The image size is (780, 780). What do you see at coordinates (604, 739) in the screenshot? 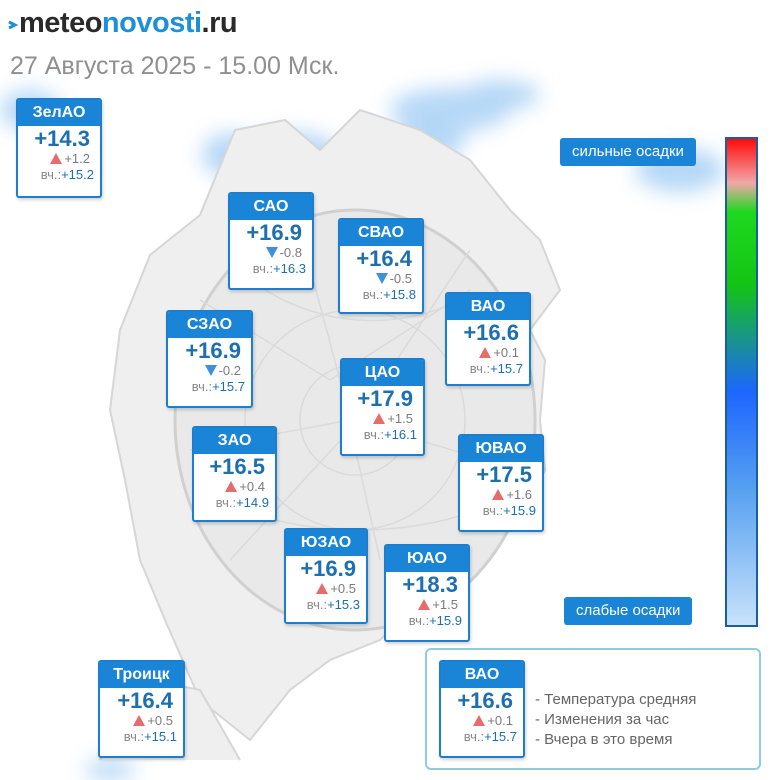
I see `legend-line-yesterday: - Вчера в это время` at bounding box center [604, 739].